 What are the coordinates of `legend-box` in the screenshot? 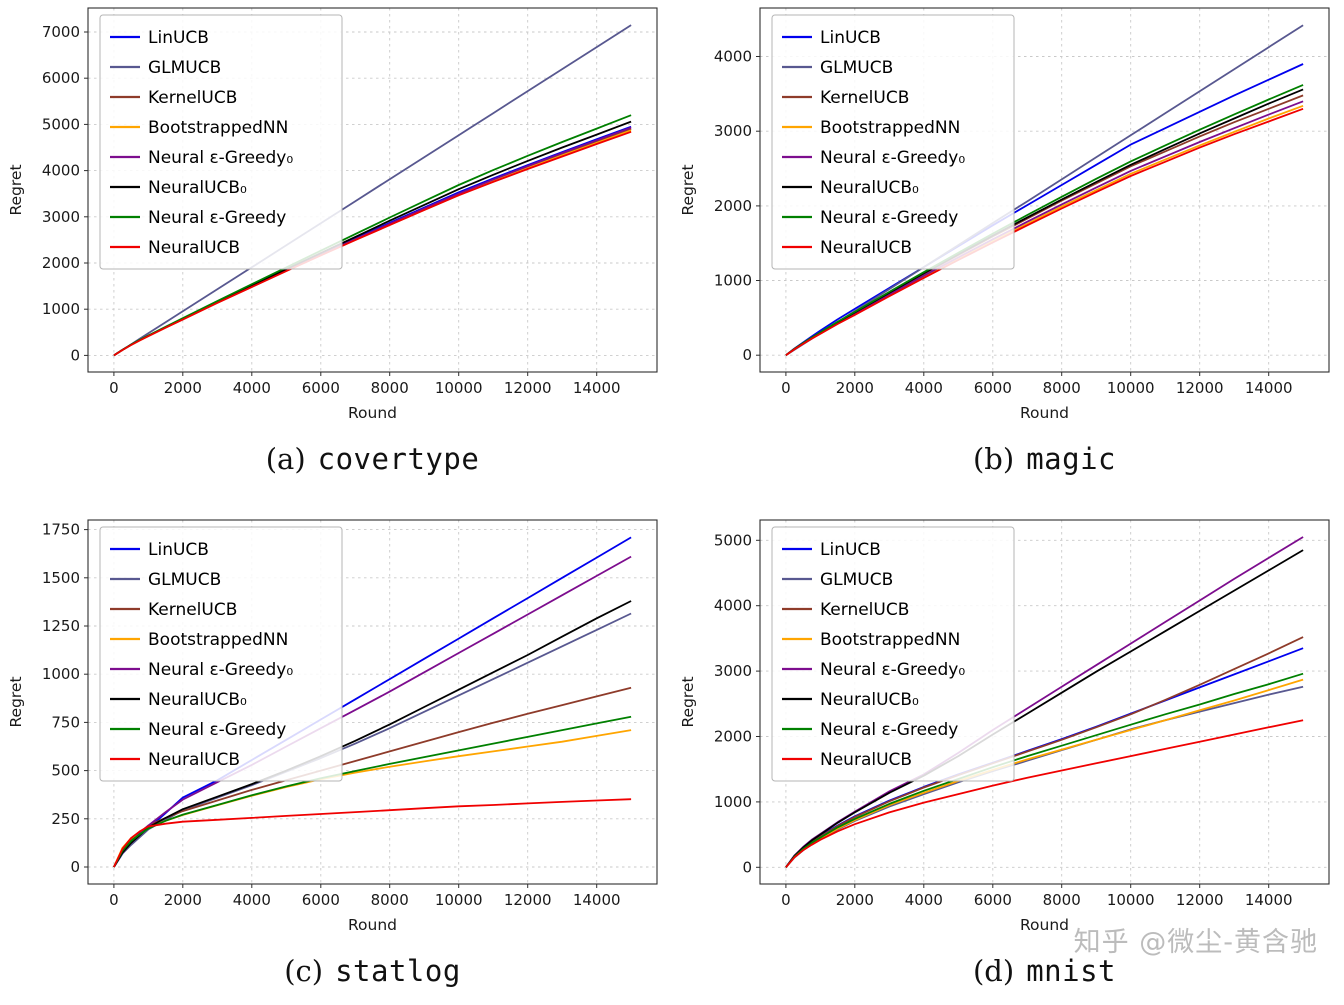 It's located at (893, 142).